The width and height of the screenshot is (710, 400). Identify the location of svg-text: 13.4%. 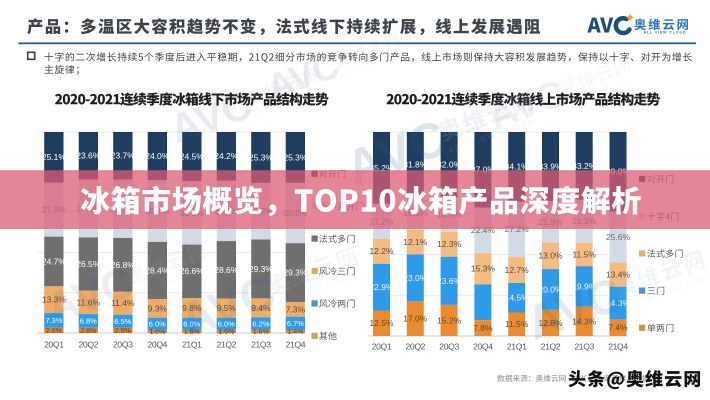
(618, 275).